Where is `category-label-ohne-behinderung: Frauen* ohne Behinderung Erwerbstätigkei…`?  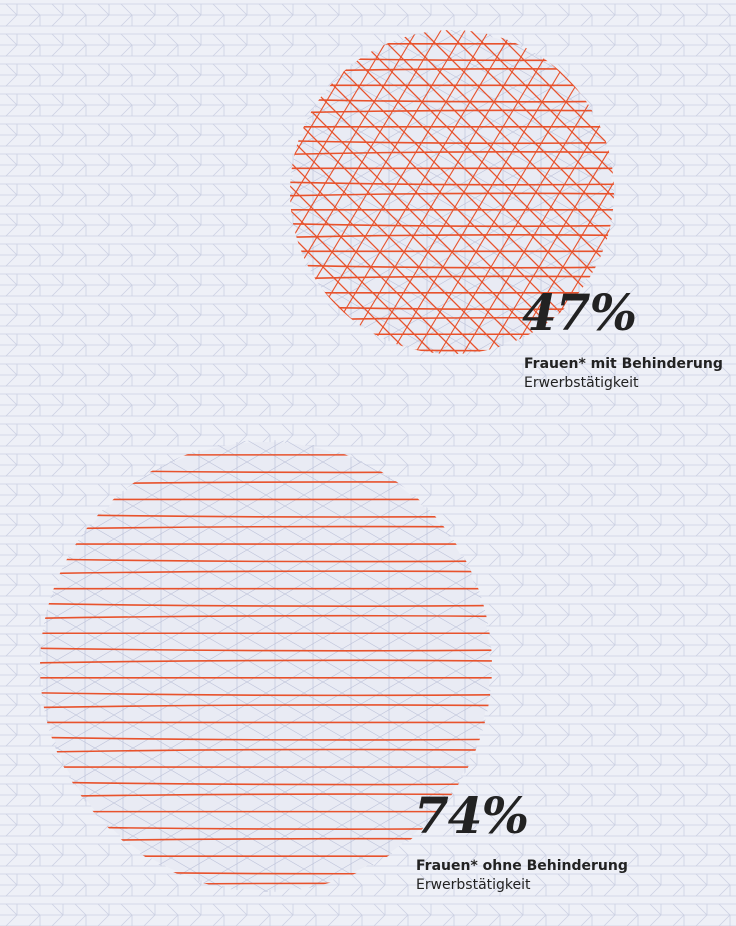
category-label-ohne-behinderung: Frauen* ohne Behinderung Erwerbstätigkei… is located at coordinates (522, 876).